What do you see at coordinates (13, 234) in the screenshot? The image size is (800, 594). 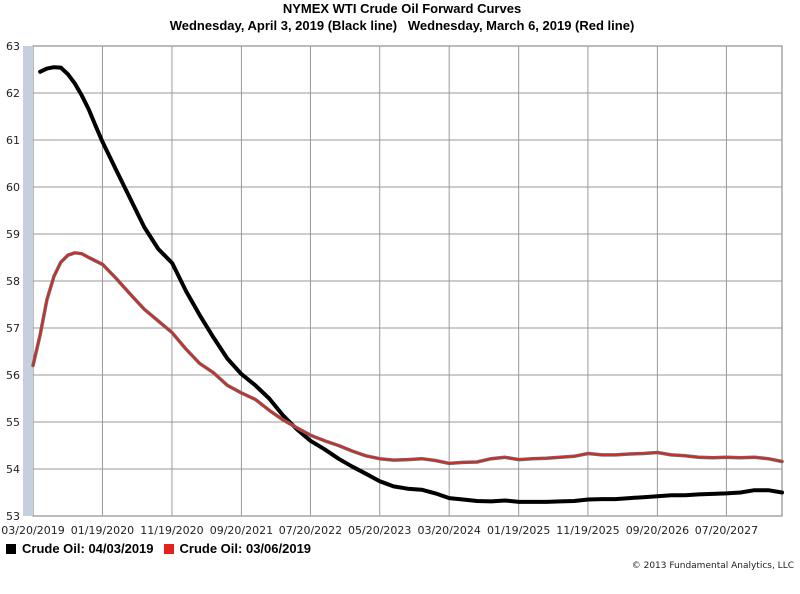 I see `y-tick-label: 59` at bounding box center [13, 234].